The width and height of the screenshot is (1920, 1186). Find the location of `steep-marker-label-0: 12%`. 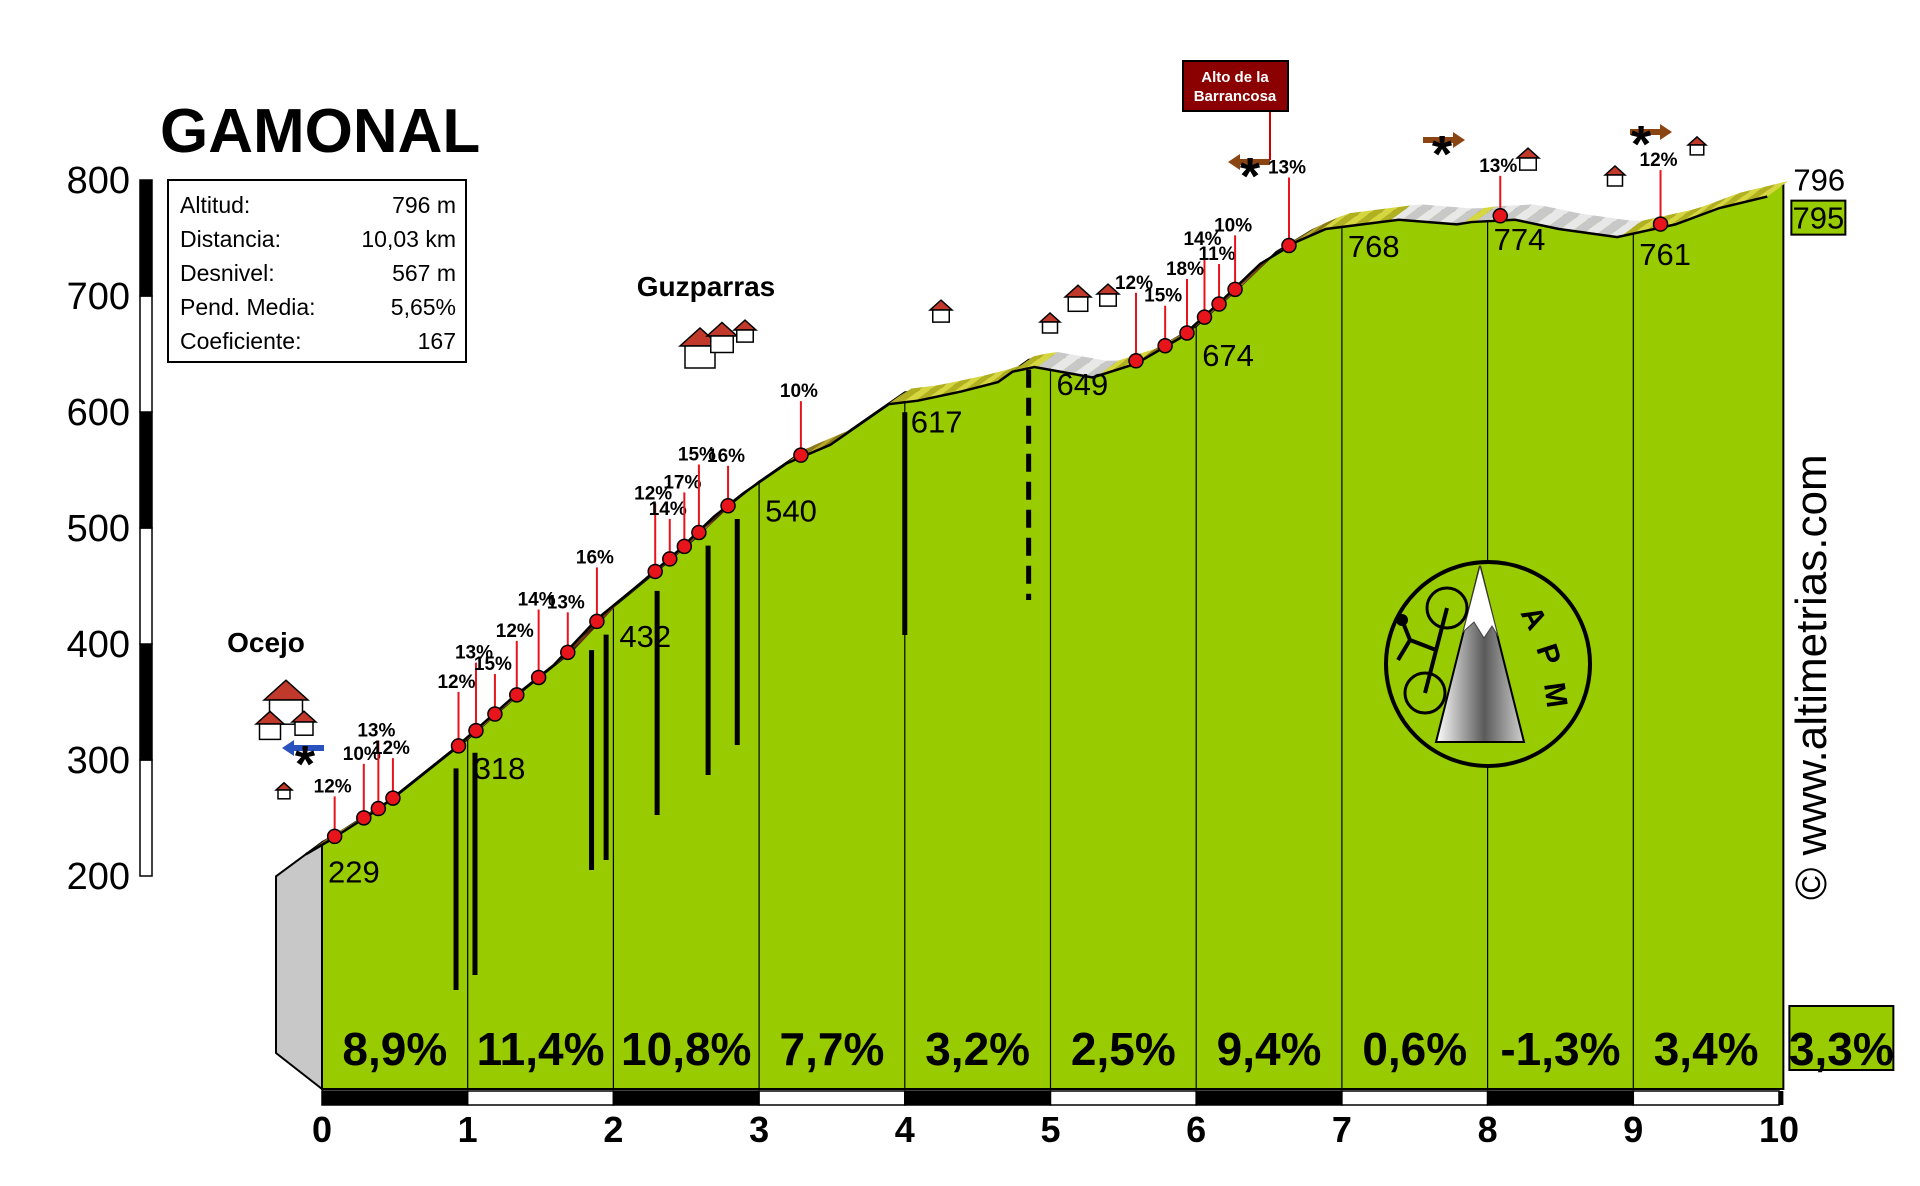

steep-marker-label-0: 12% is located at coordinates (333, 786).